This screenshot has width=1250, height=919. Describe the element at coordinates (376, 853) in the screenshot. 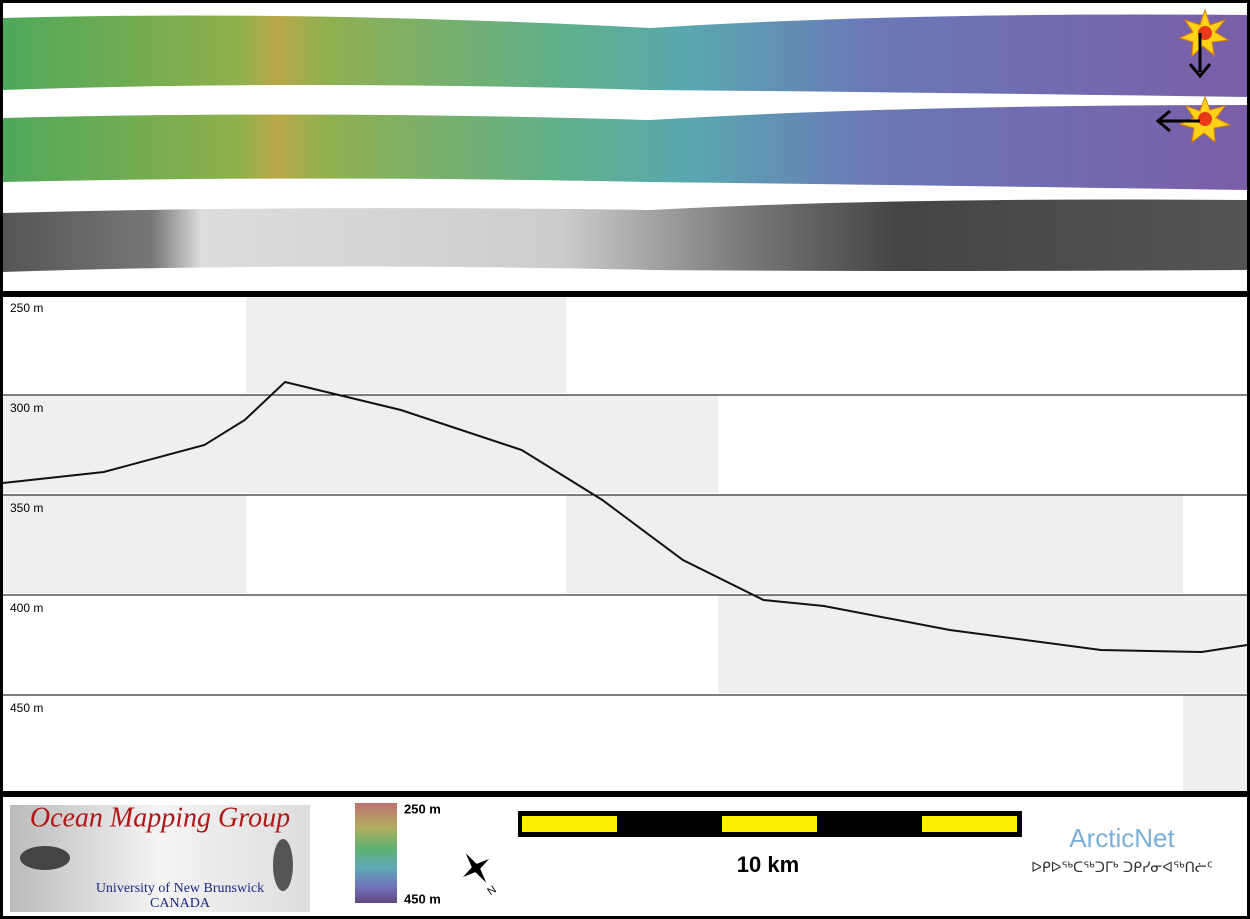

I see `colorbar` at that location.